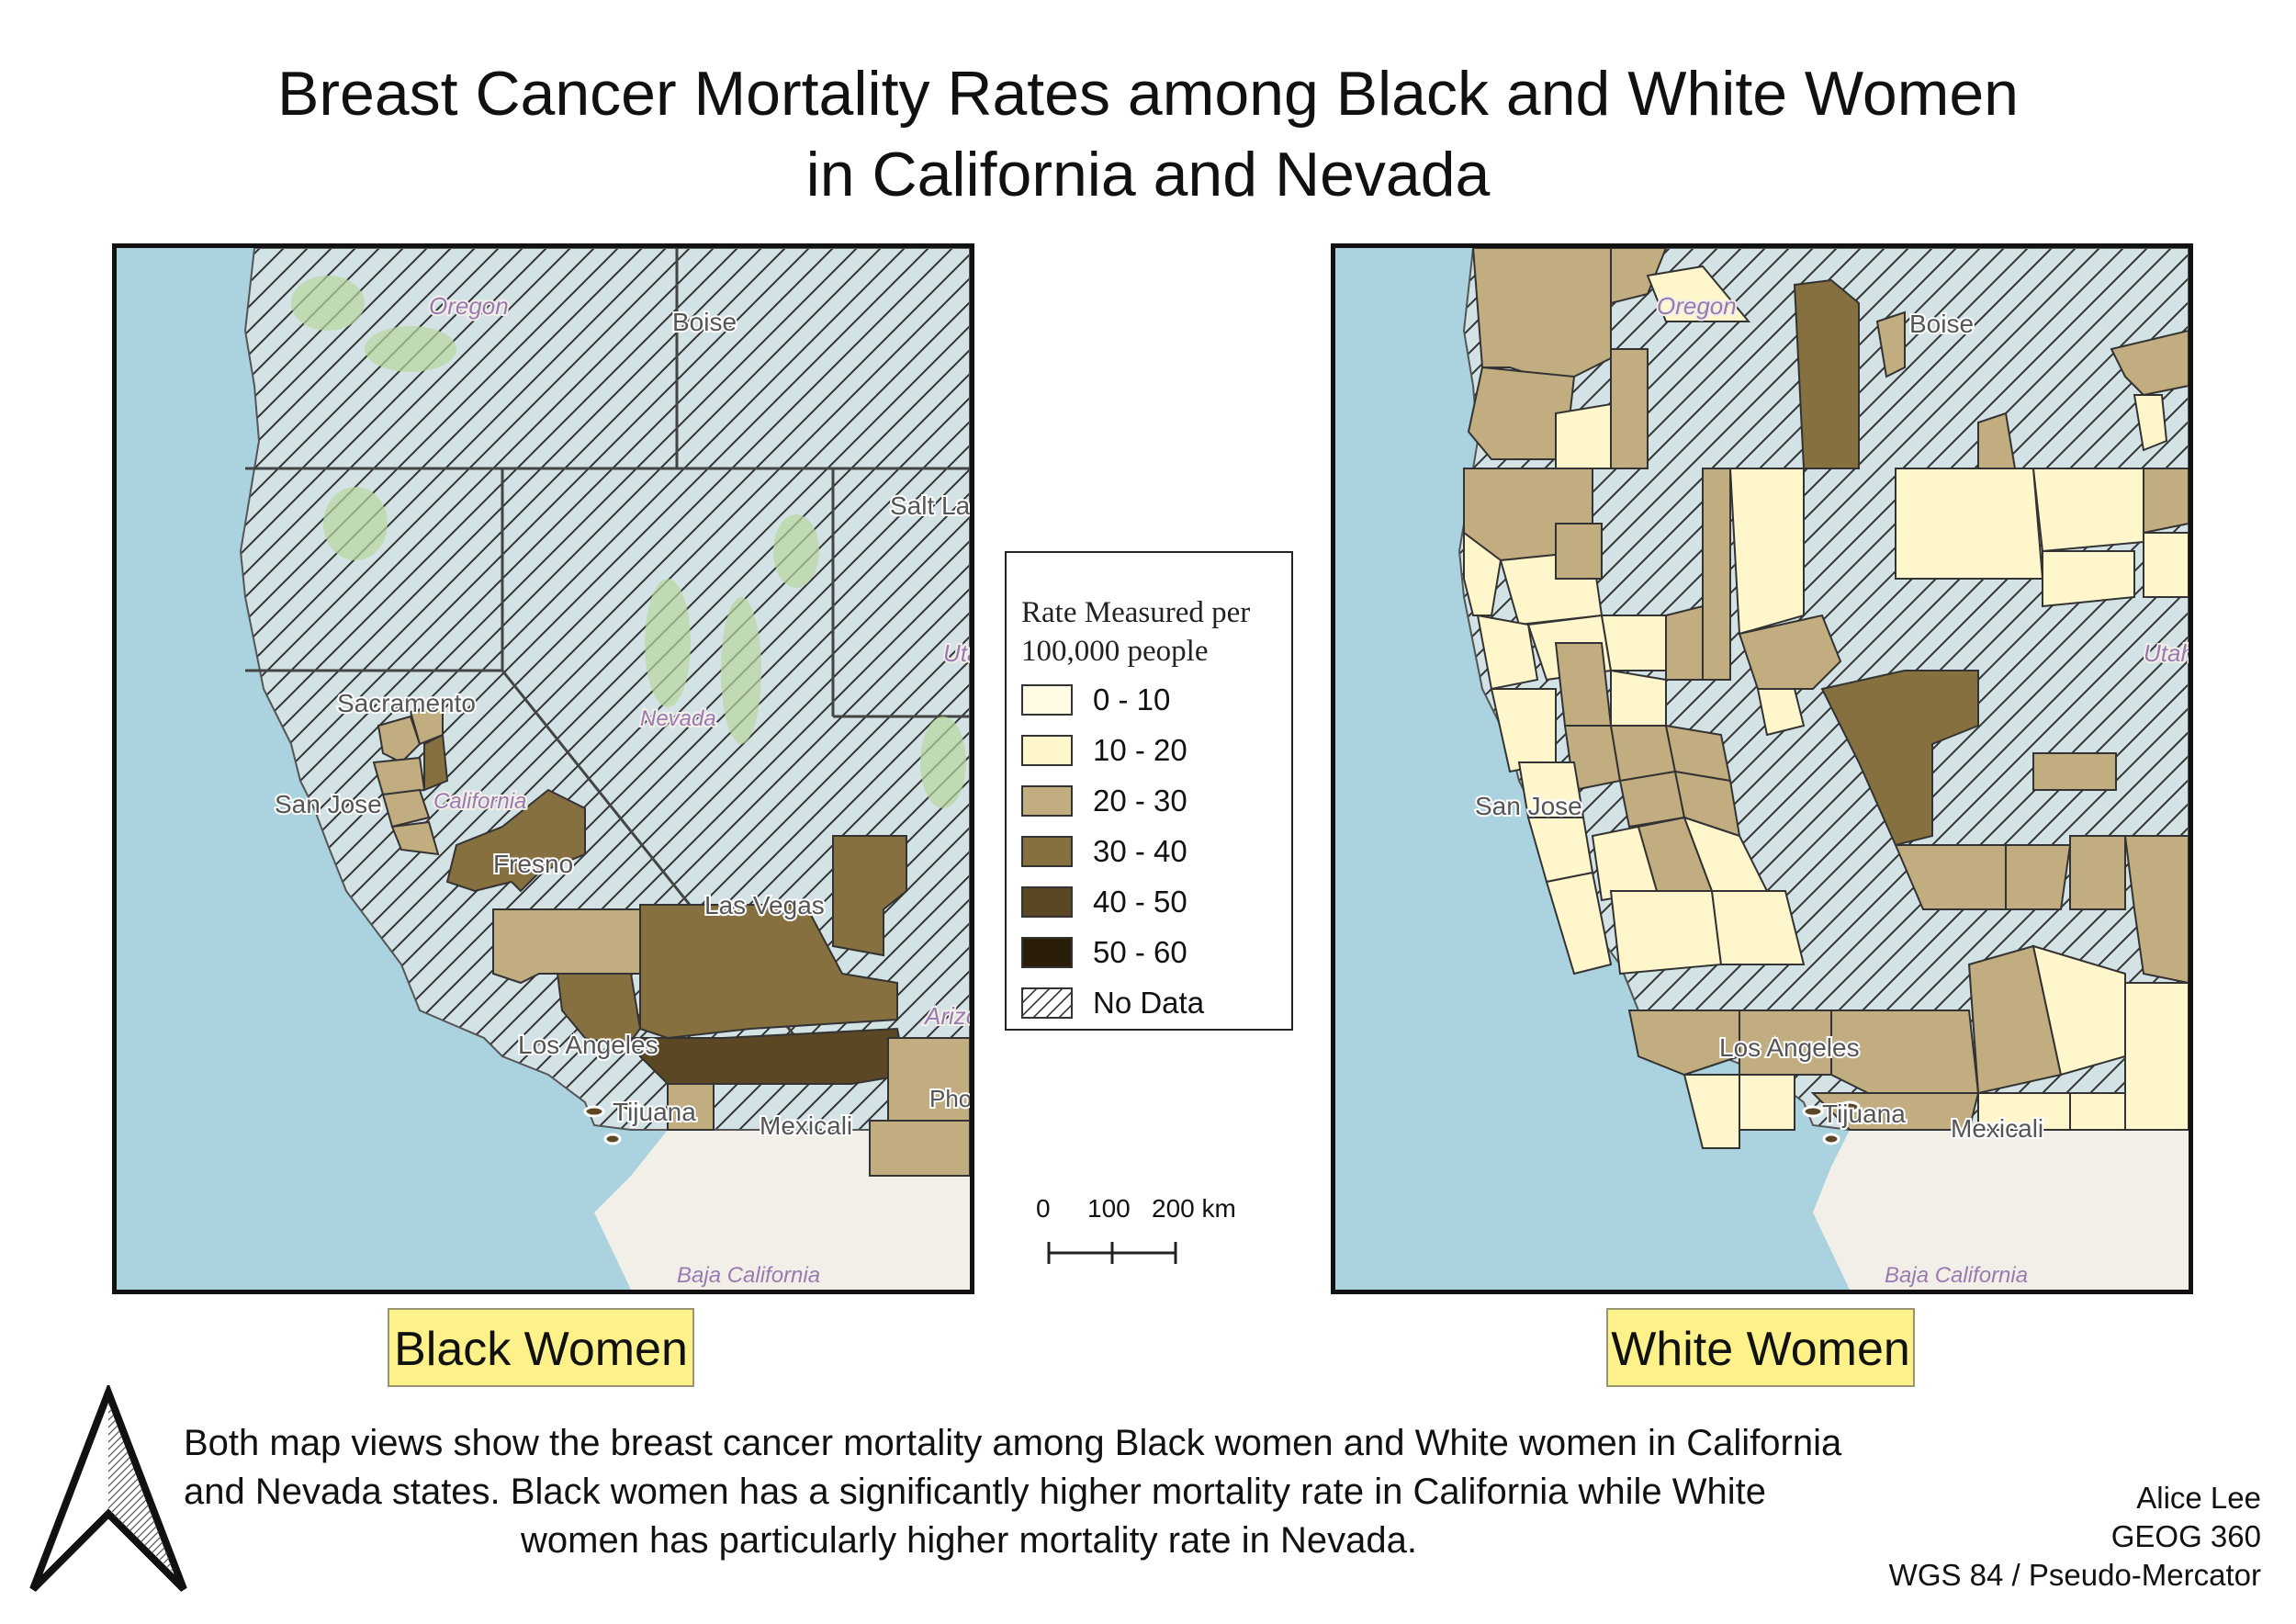  What do you see at coordinates (947, 1016) in the screenshot?
I see `place-arizona: Arizona` at bounding box center [947, 1016].